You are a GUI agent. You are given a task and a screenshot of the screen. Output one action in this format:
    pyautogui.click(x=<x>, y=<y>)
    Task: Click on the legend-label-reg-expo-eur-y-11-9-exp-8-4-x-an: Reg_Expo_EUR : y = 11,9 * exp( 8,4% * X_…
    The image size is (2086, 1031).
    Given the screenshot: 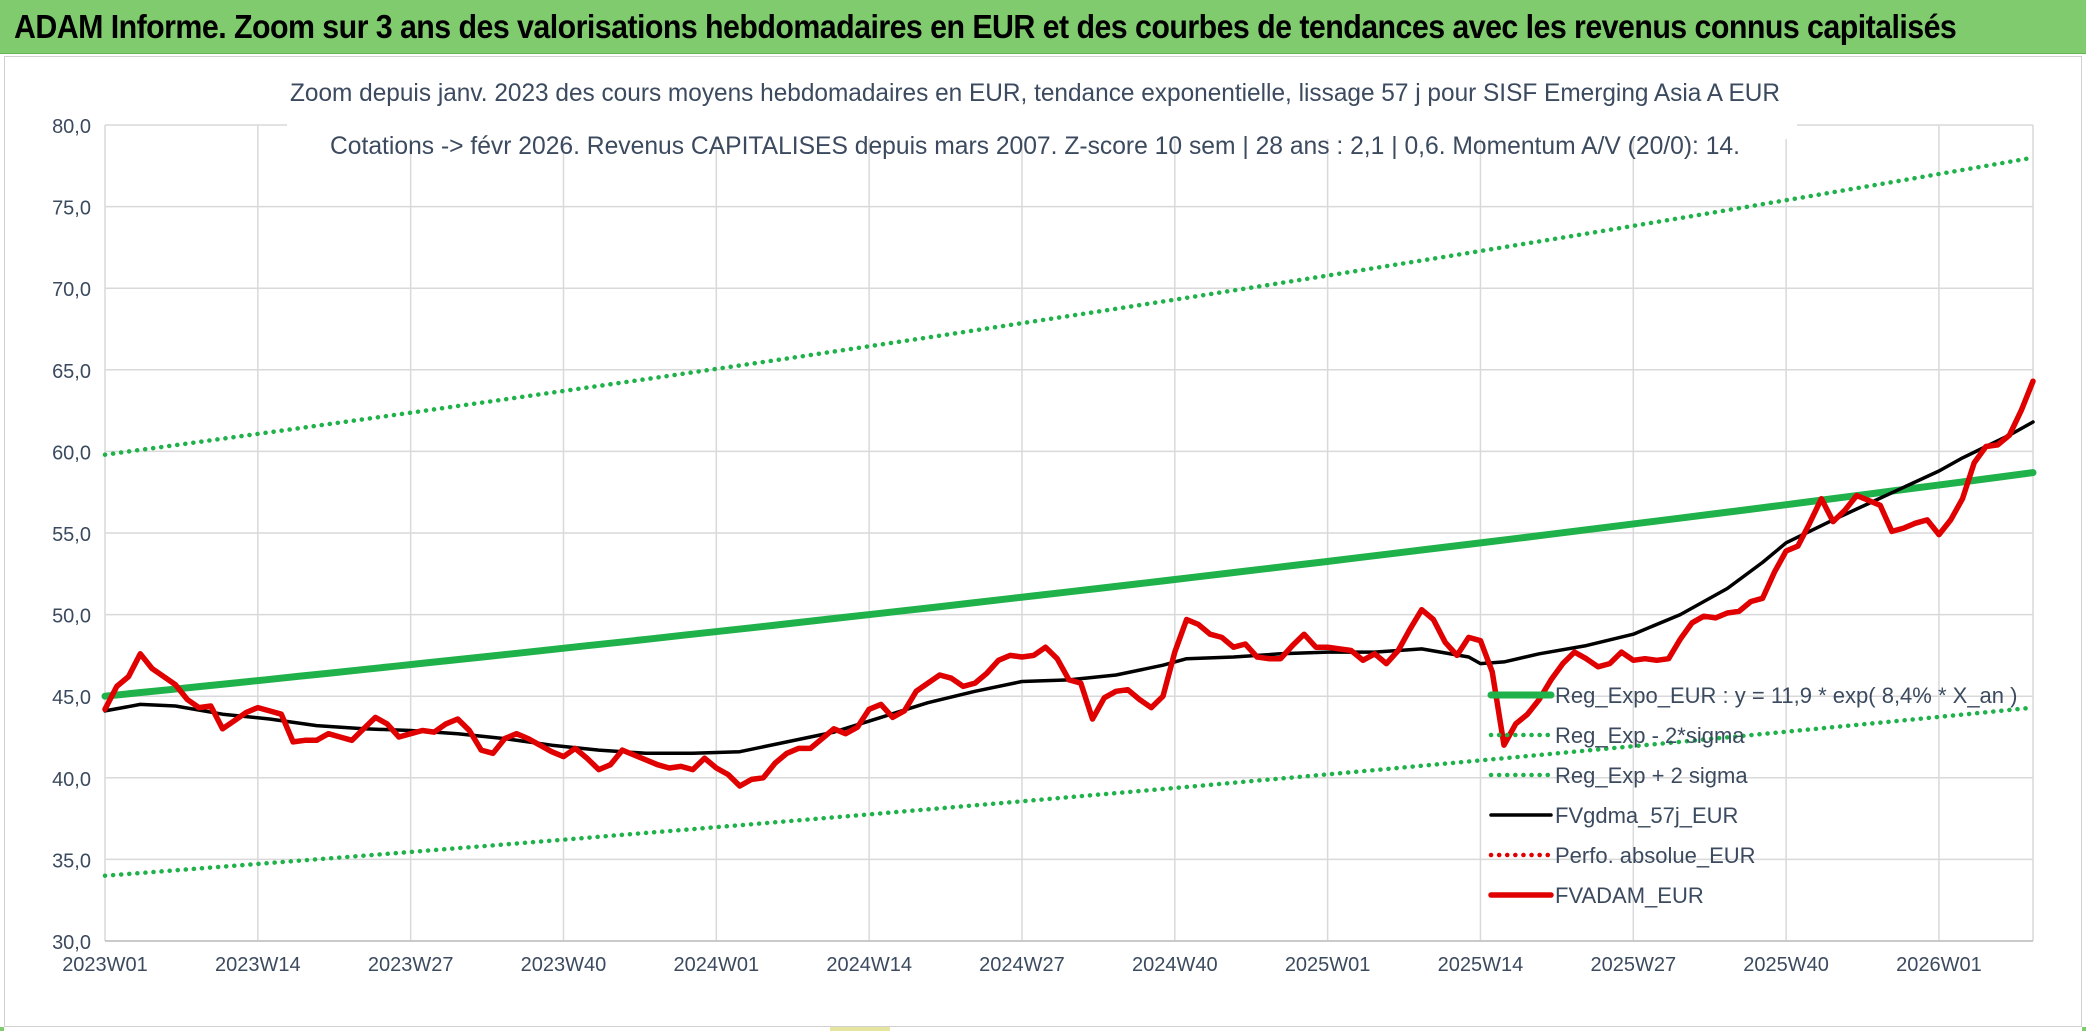 What is the action you would take?
    pyautogui.click(x=1786, y=695)
    